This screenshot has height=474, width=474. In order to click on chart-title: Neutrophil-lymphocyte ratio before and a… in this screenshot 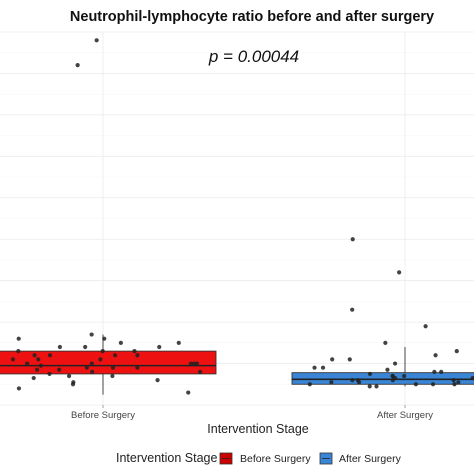, I will do `click(252, 17)`.